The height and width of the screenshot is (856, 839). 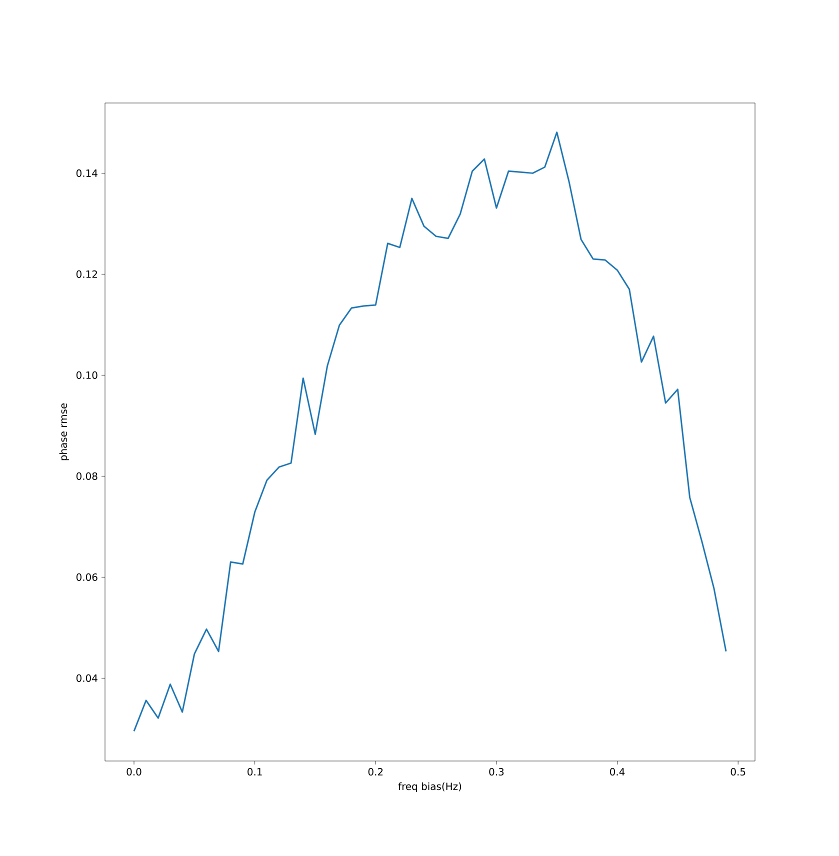 I want to click on x-tick-label: 0.1, so click(x=255, y=772).